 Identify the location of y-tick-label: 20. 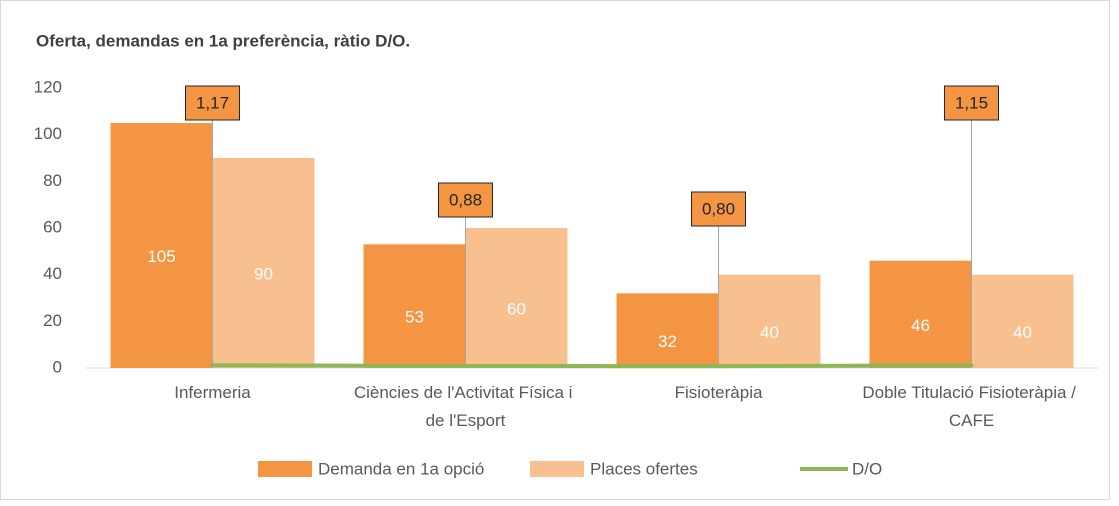
(52, 320).